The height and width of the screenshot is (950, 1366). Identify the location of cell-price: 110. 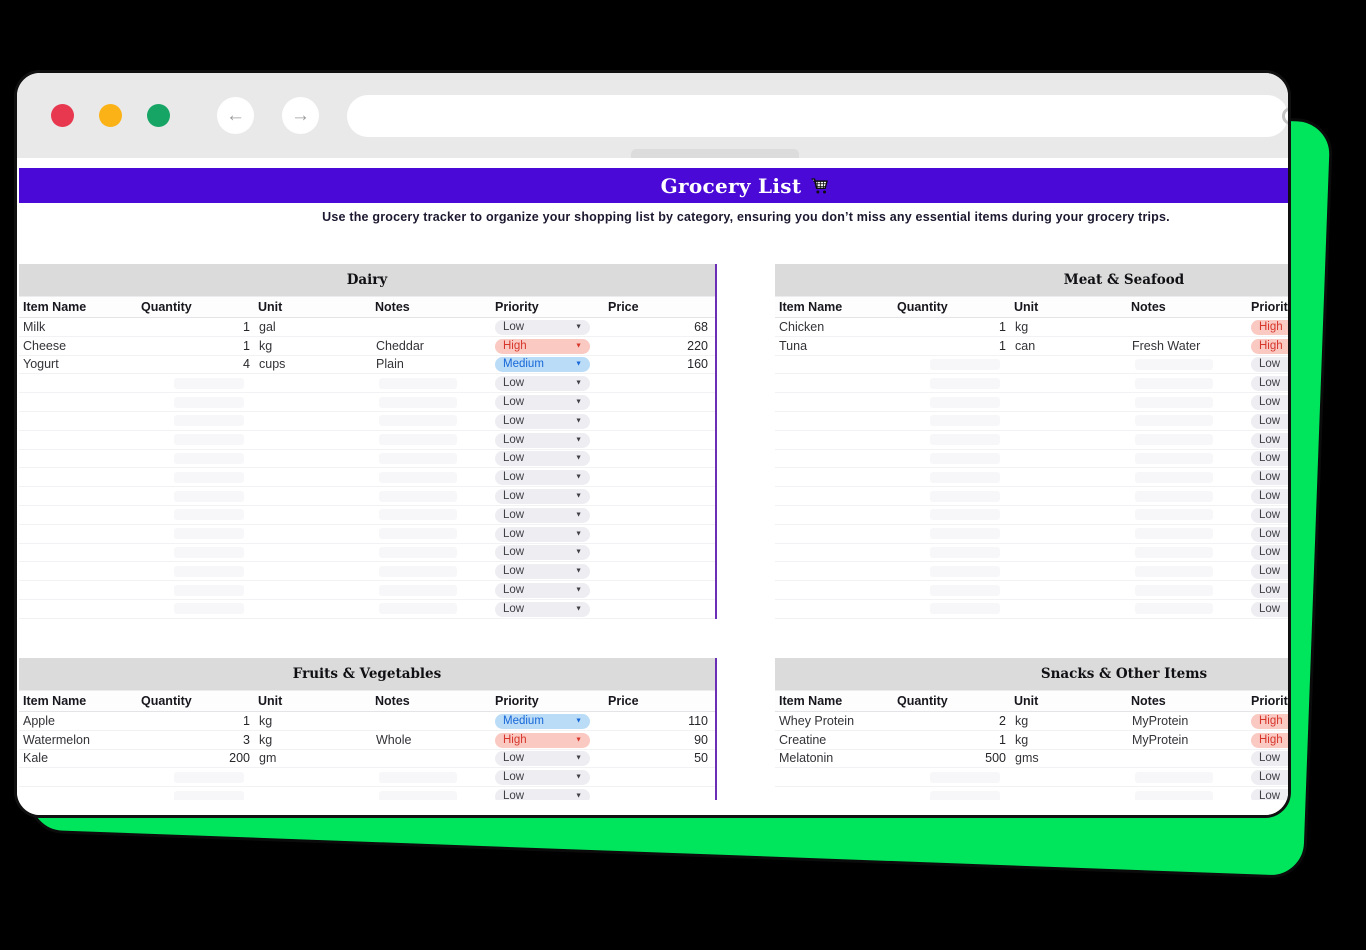
(698, 720).